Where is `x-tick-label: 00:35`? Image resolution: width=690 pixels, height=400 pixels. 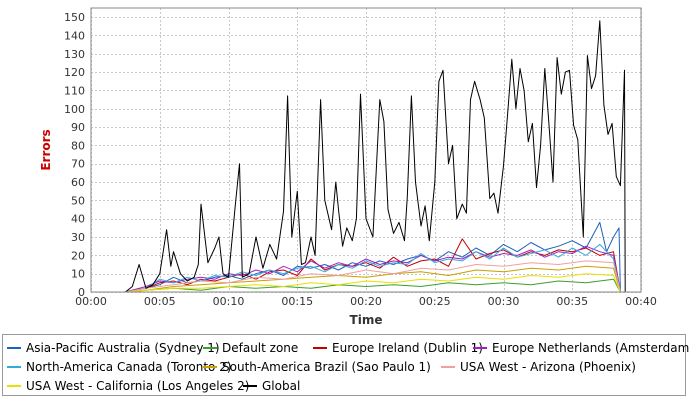 x-tick-label: 00:35 is located at coordinates (572, 301).